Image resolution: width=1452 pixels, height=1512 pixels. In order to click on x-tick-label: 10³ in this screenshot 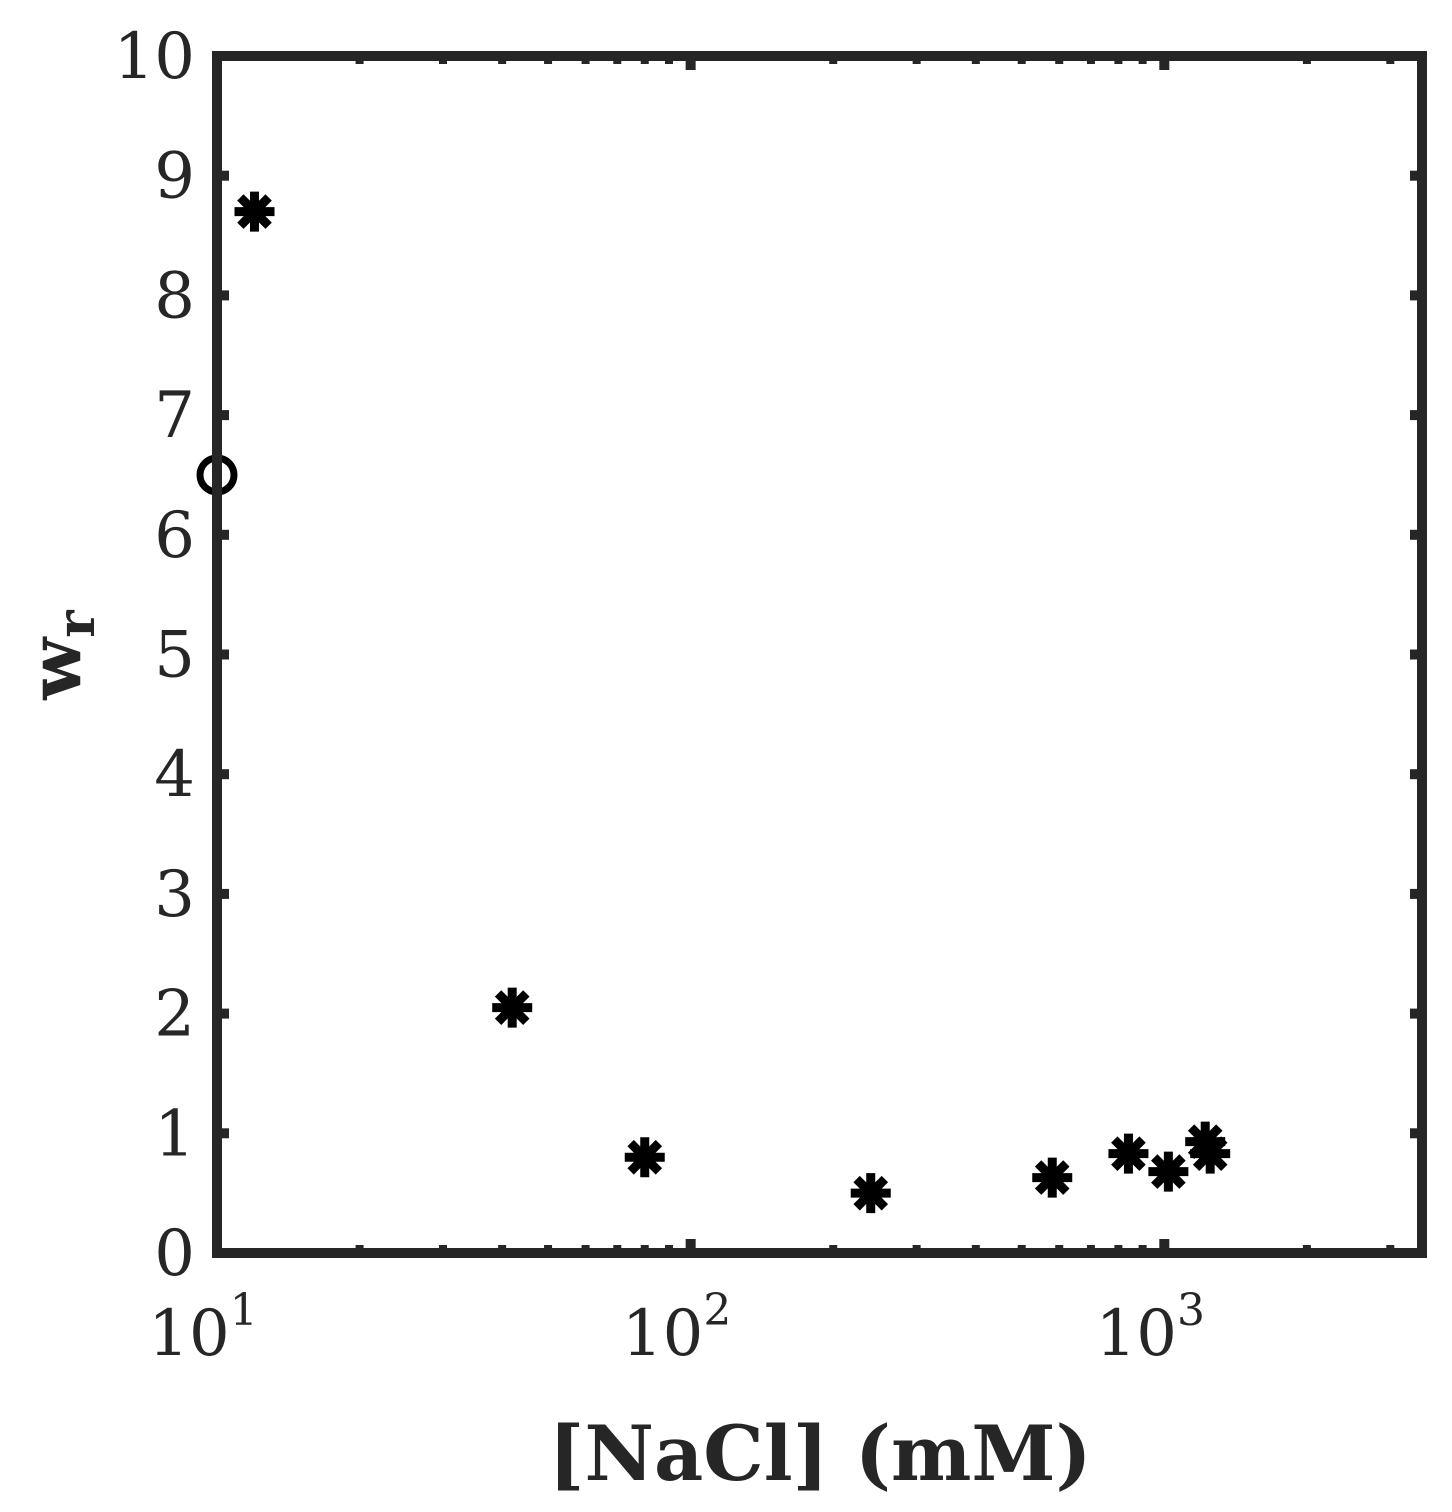, I will do `click(1150, 1328)`.